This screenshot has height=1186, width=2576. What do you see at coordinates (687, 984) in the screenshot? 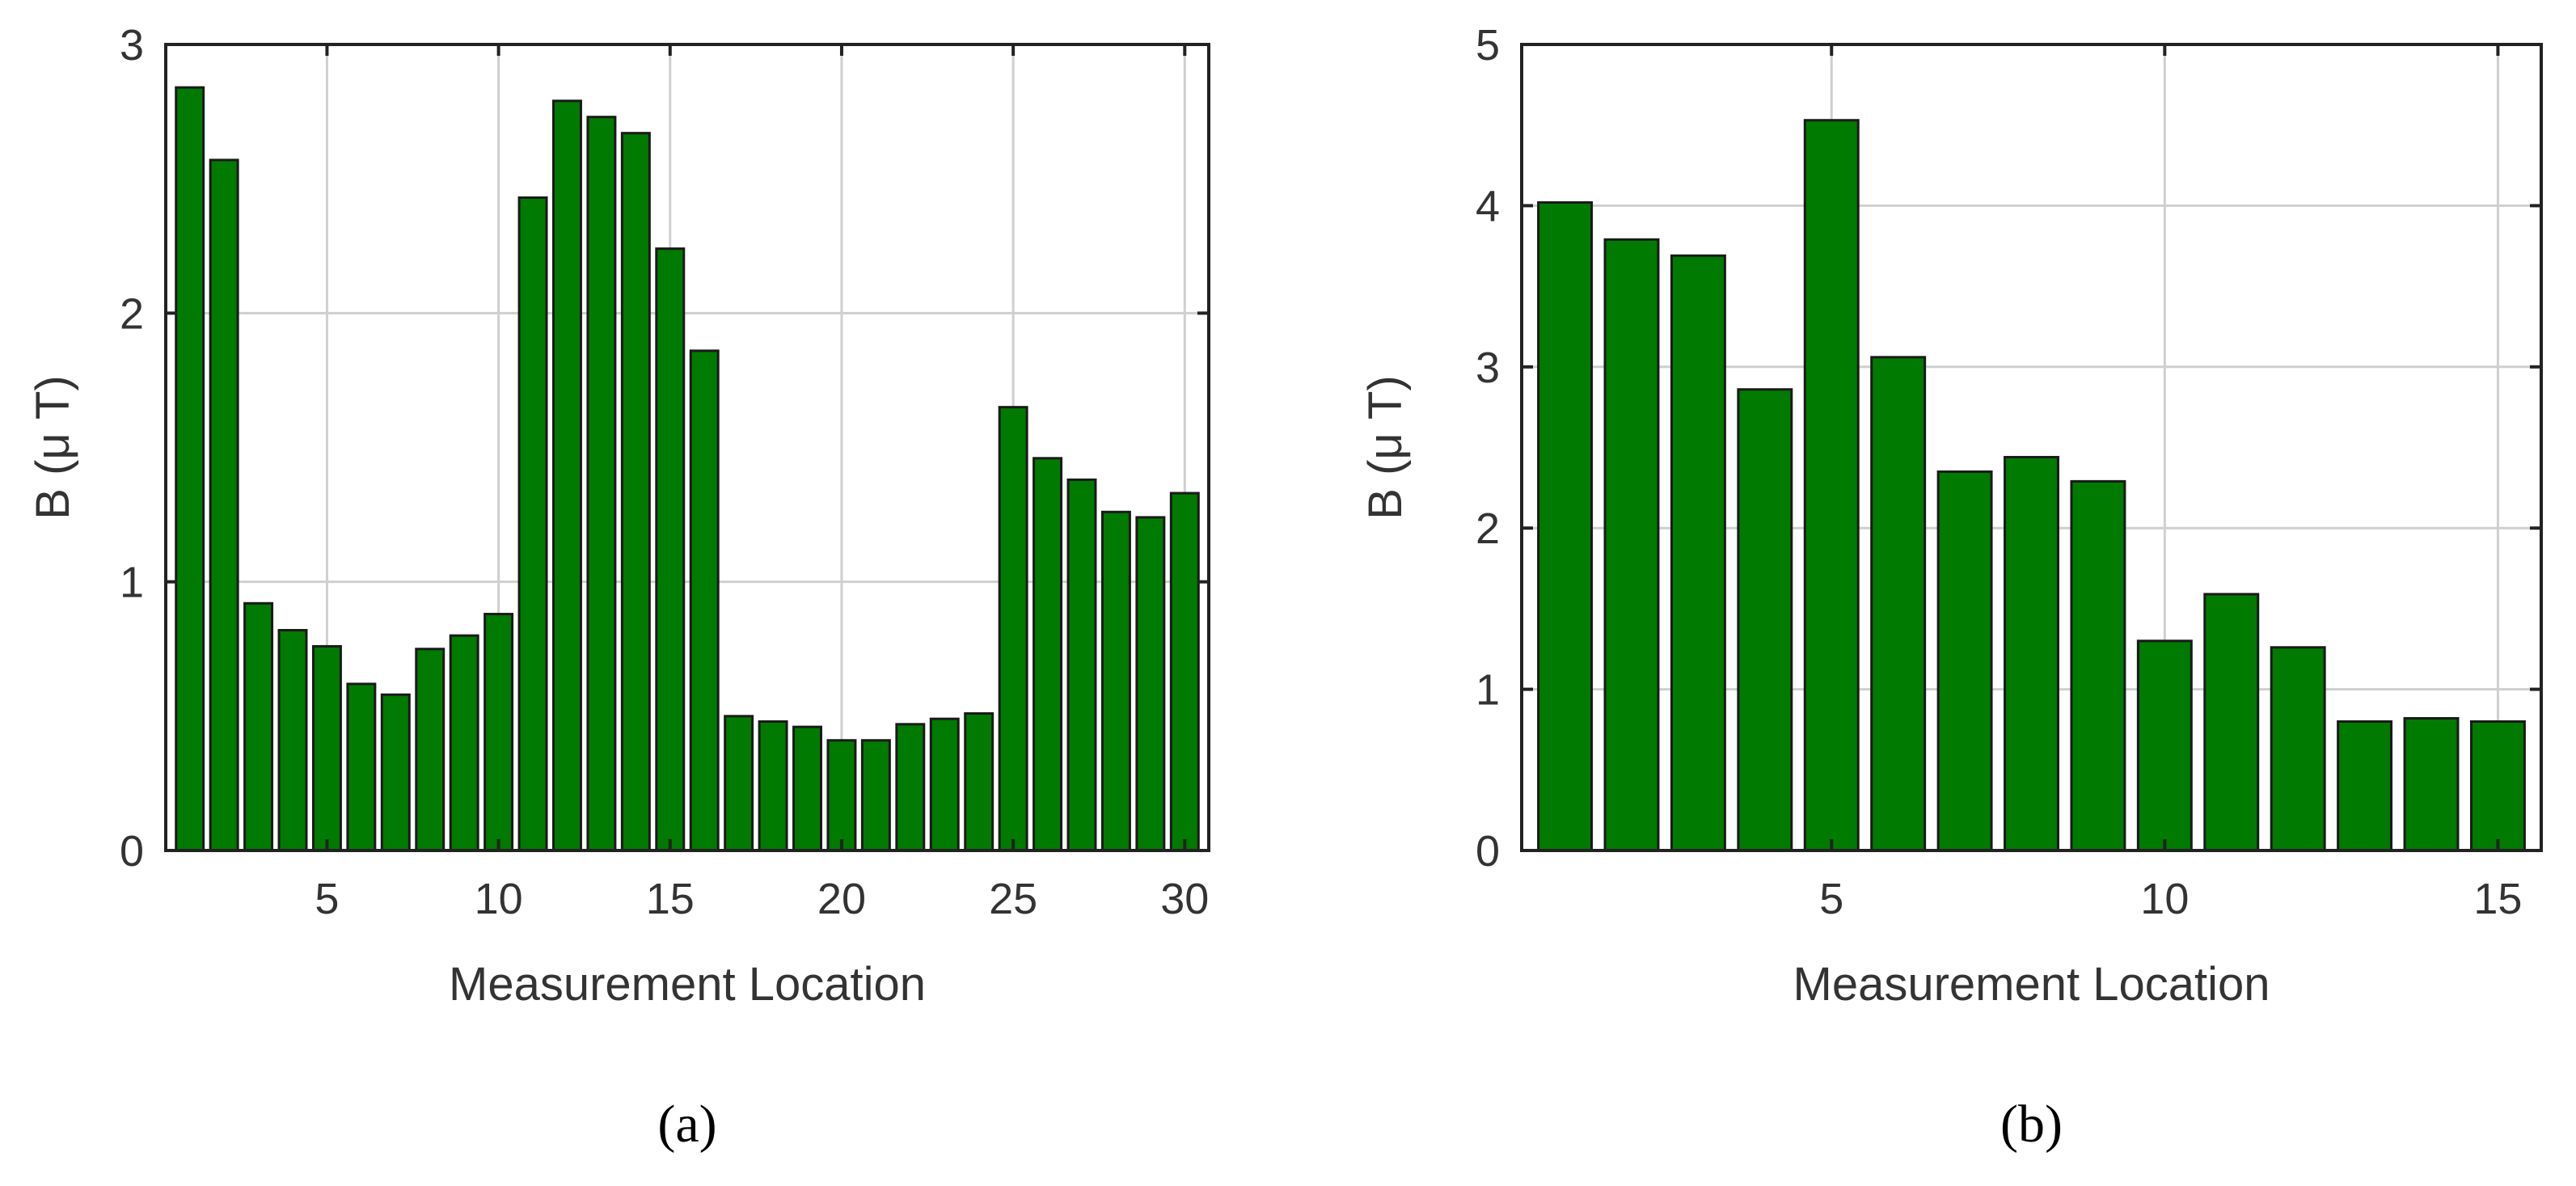
I see `x-axis-title-a: Measurement Location` at bounding box center [687, 984].